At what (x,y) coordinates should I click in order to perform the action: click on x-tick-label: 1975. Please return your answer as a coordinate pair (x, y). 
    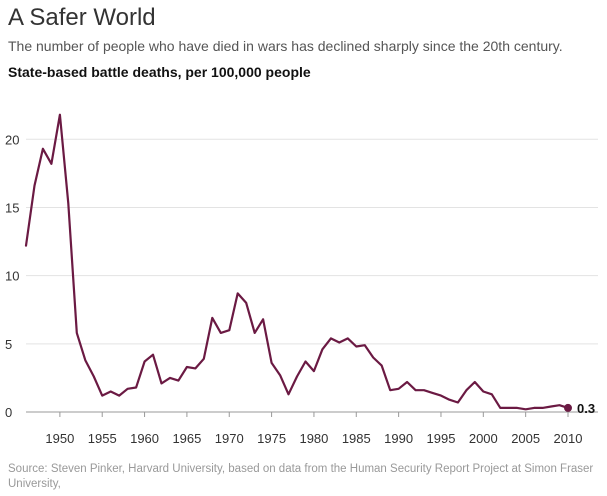
    Looking at the image, I should click on (271, 438).